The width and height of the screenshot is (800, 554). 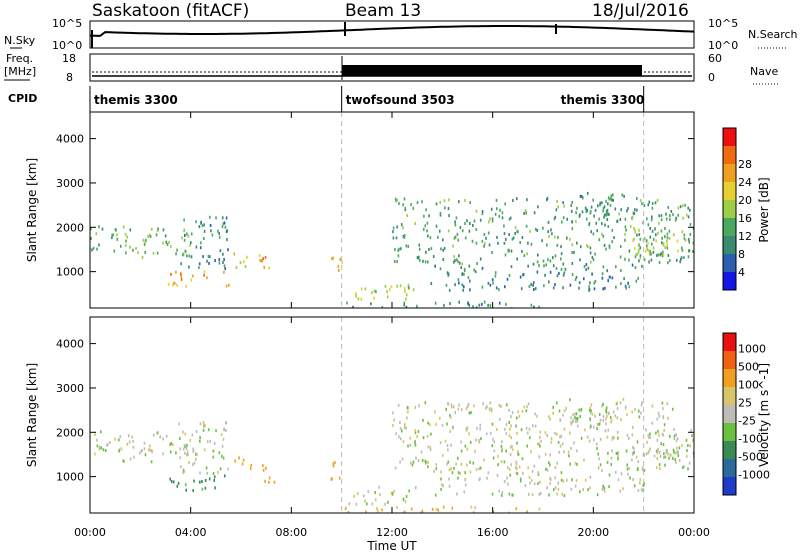 What do you see at coordinates (747, 420) in the screenshot?
I see `colorbar-tick-label: -25` at bounding box center [747, 420].